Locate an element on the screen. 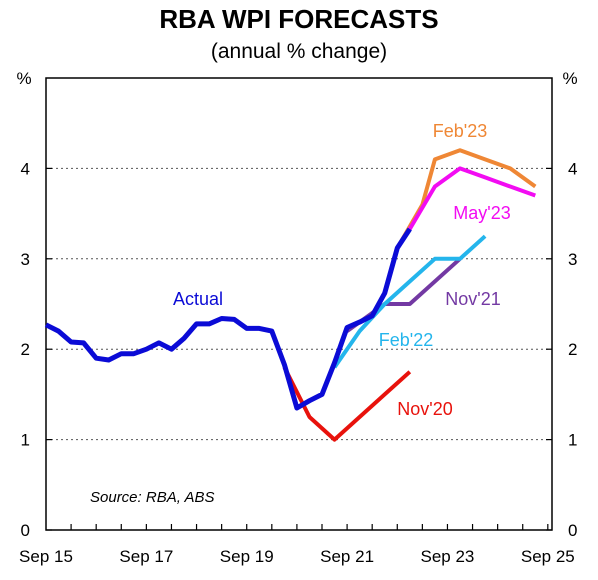  xtick-label: Sep 21 is located at coordinates (347, 556).